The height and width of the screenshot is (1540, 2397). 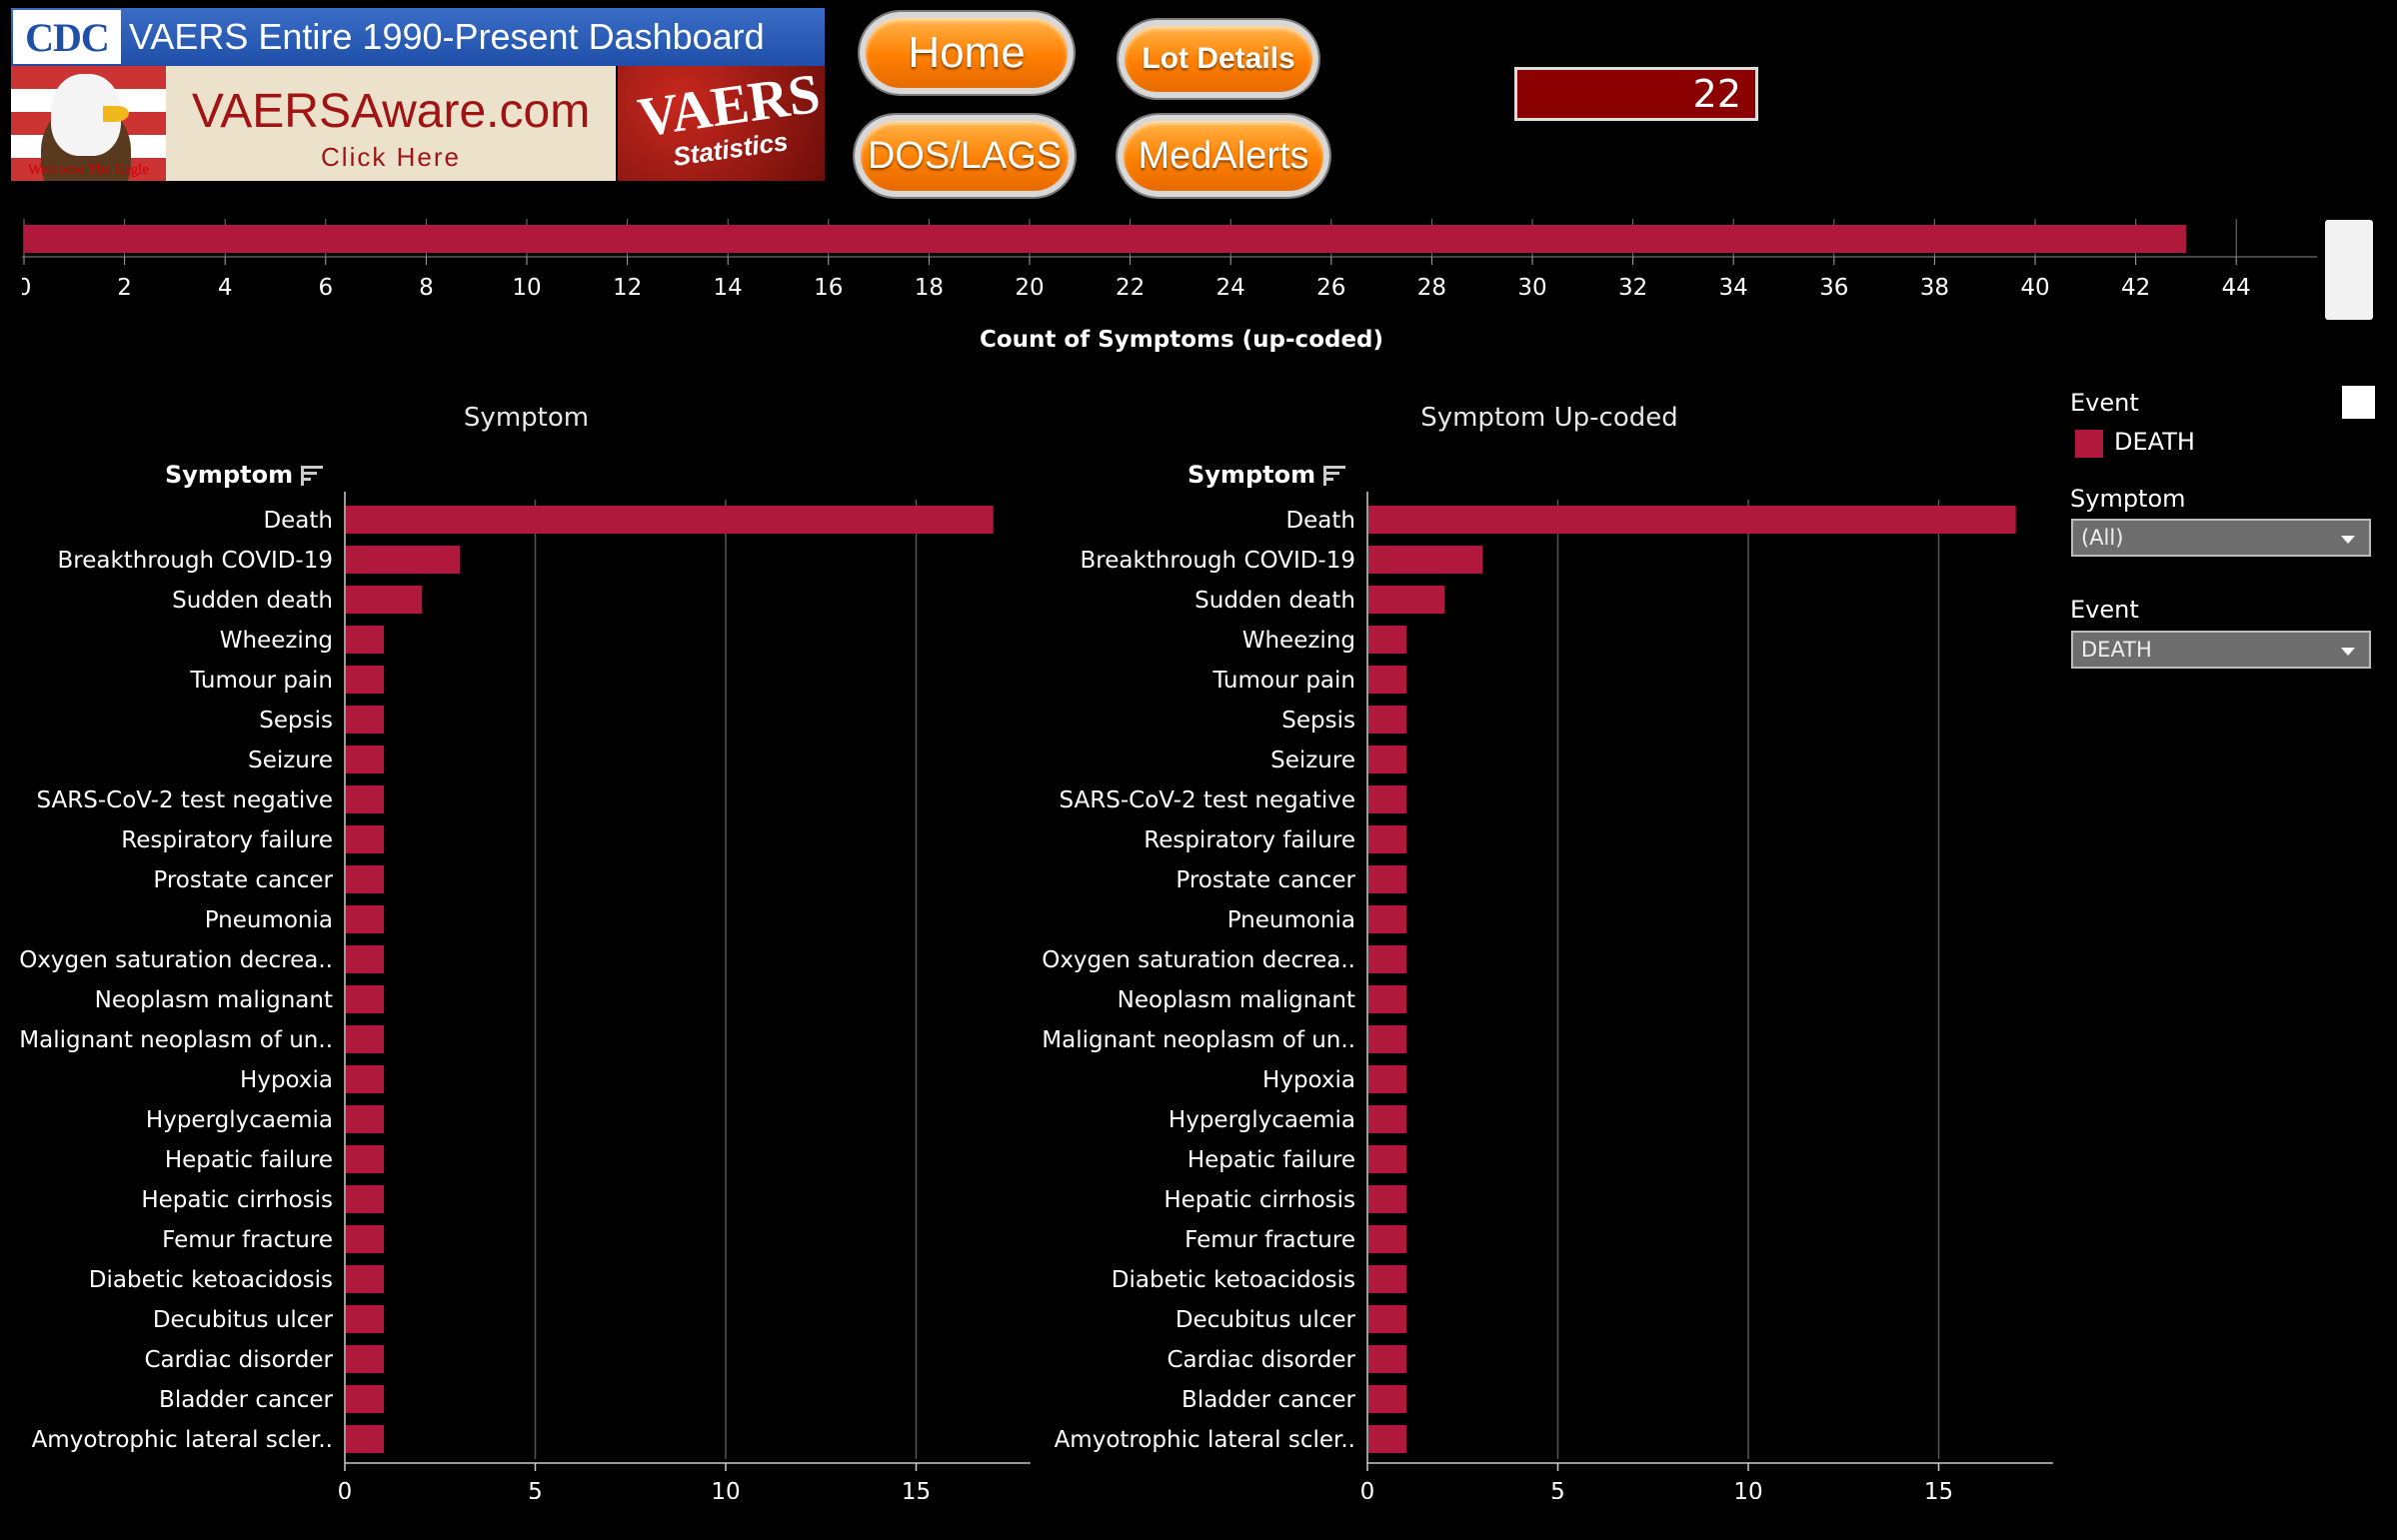 What do you see at coordinates (447, 36) in the screenshot?
I see `dashboard-title: VAERS Entire 1990-Present Dashboard` at bounding box center [447, 36].